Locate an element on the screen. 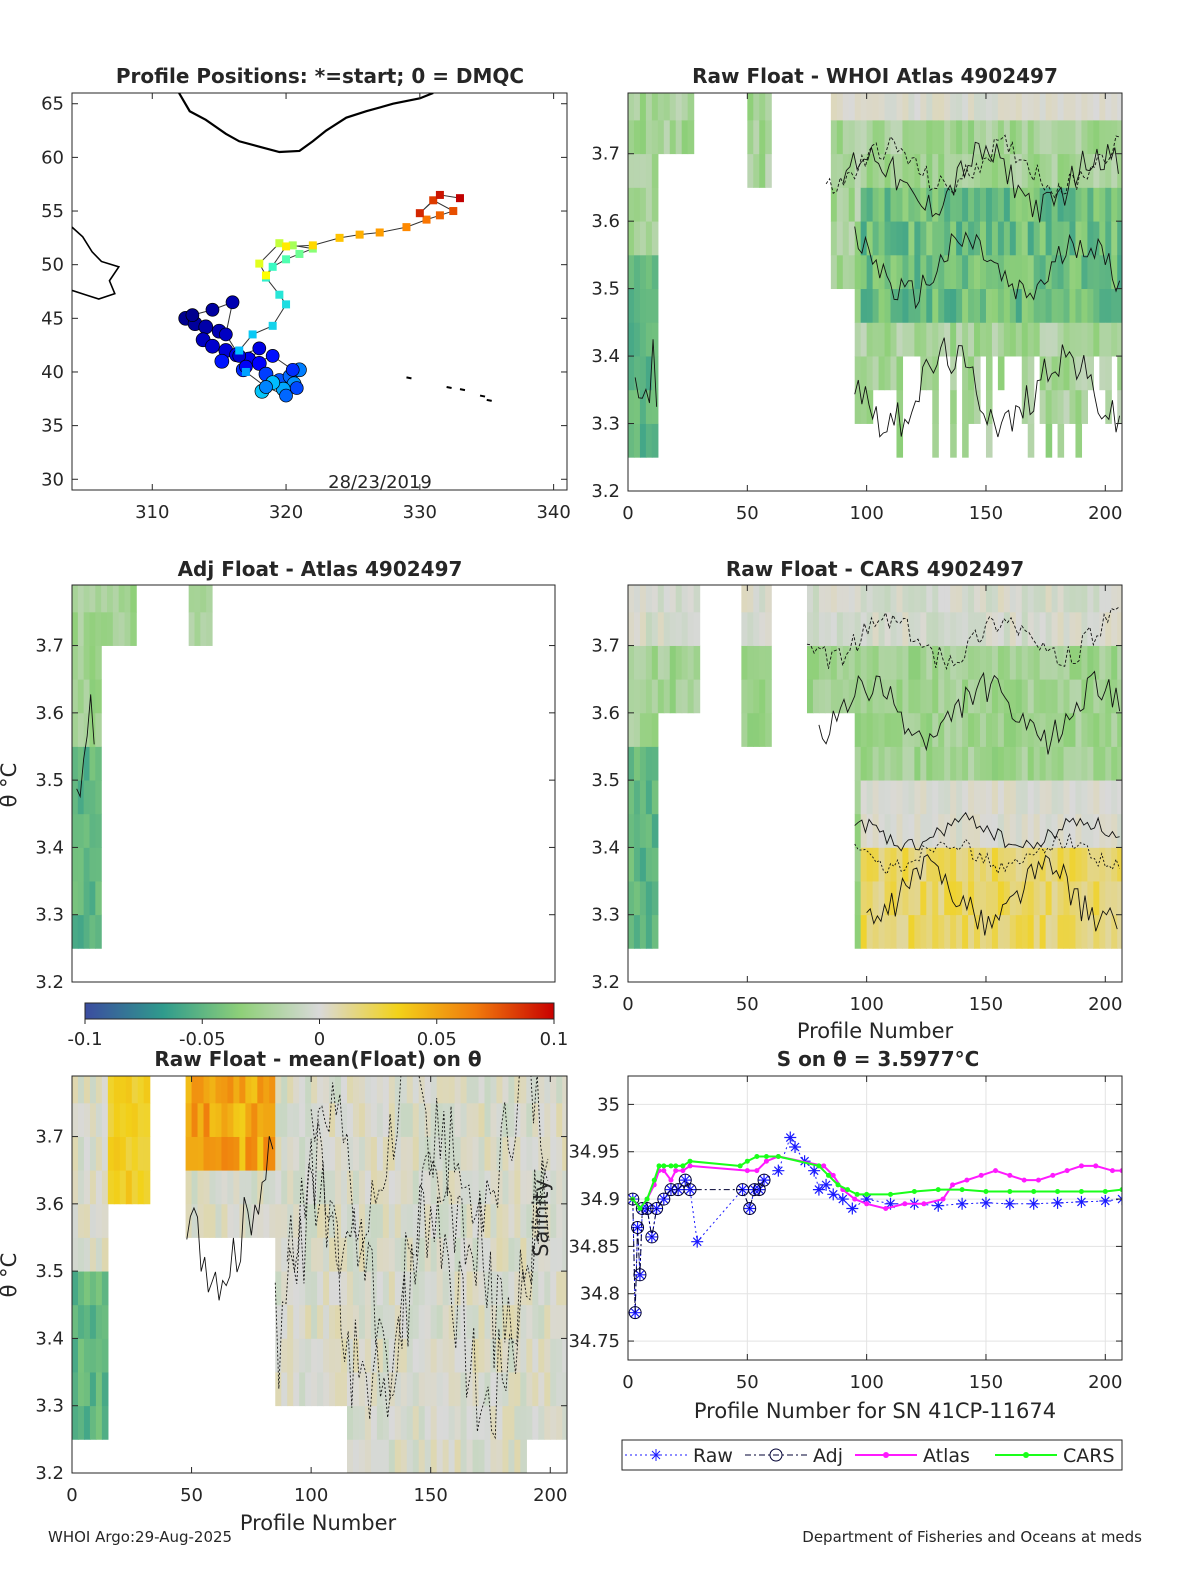 The height and width of the screenshot is (1575, 1200). xtick-label: 200 is located at coordinates (550, 1495).